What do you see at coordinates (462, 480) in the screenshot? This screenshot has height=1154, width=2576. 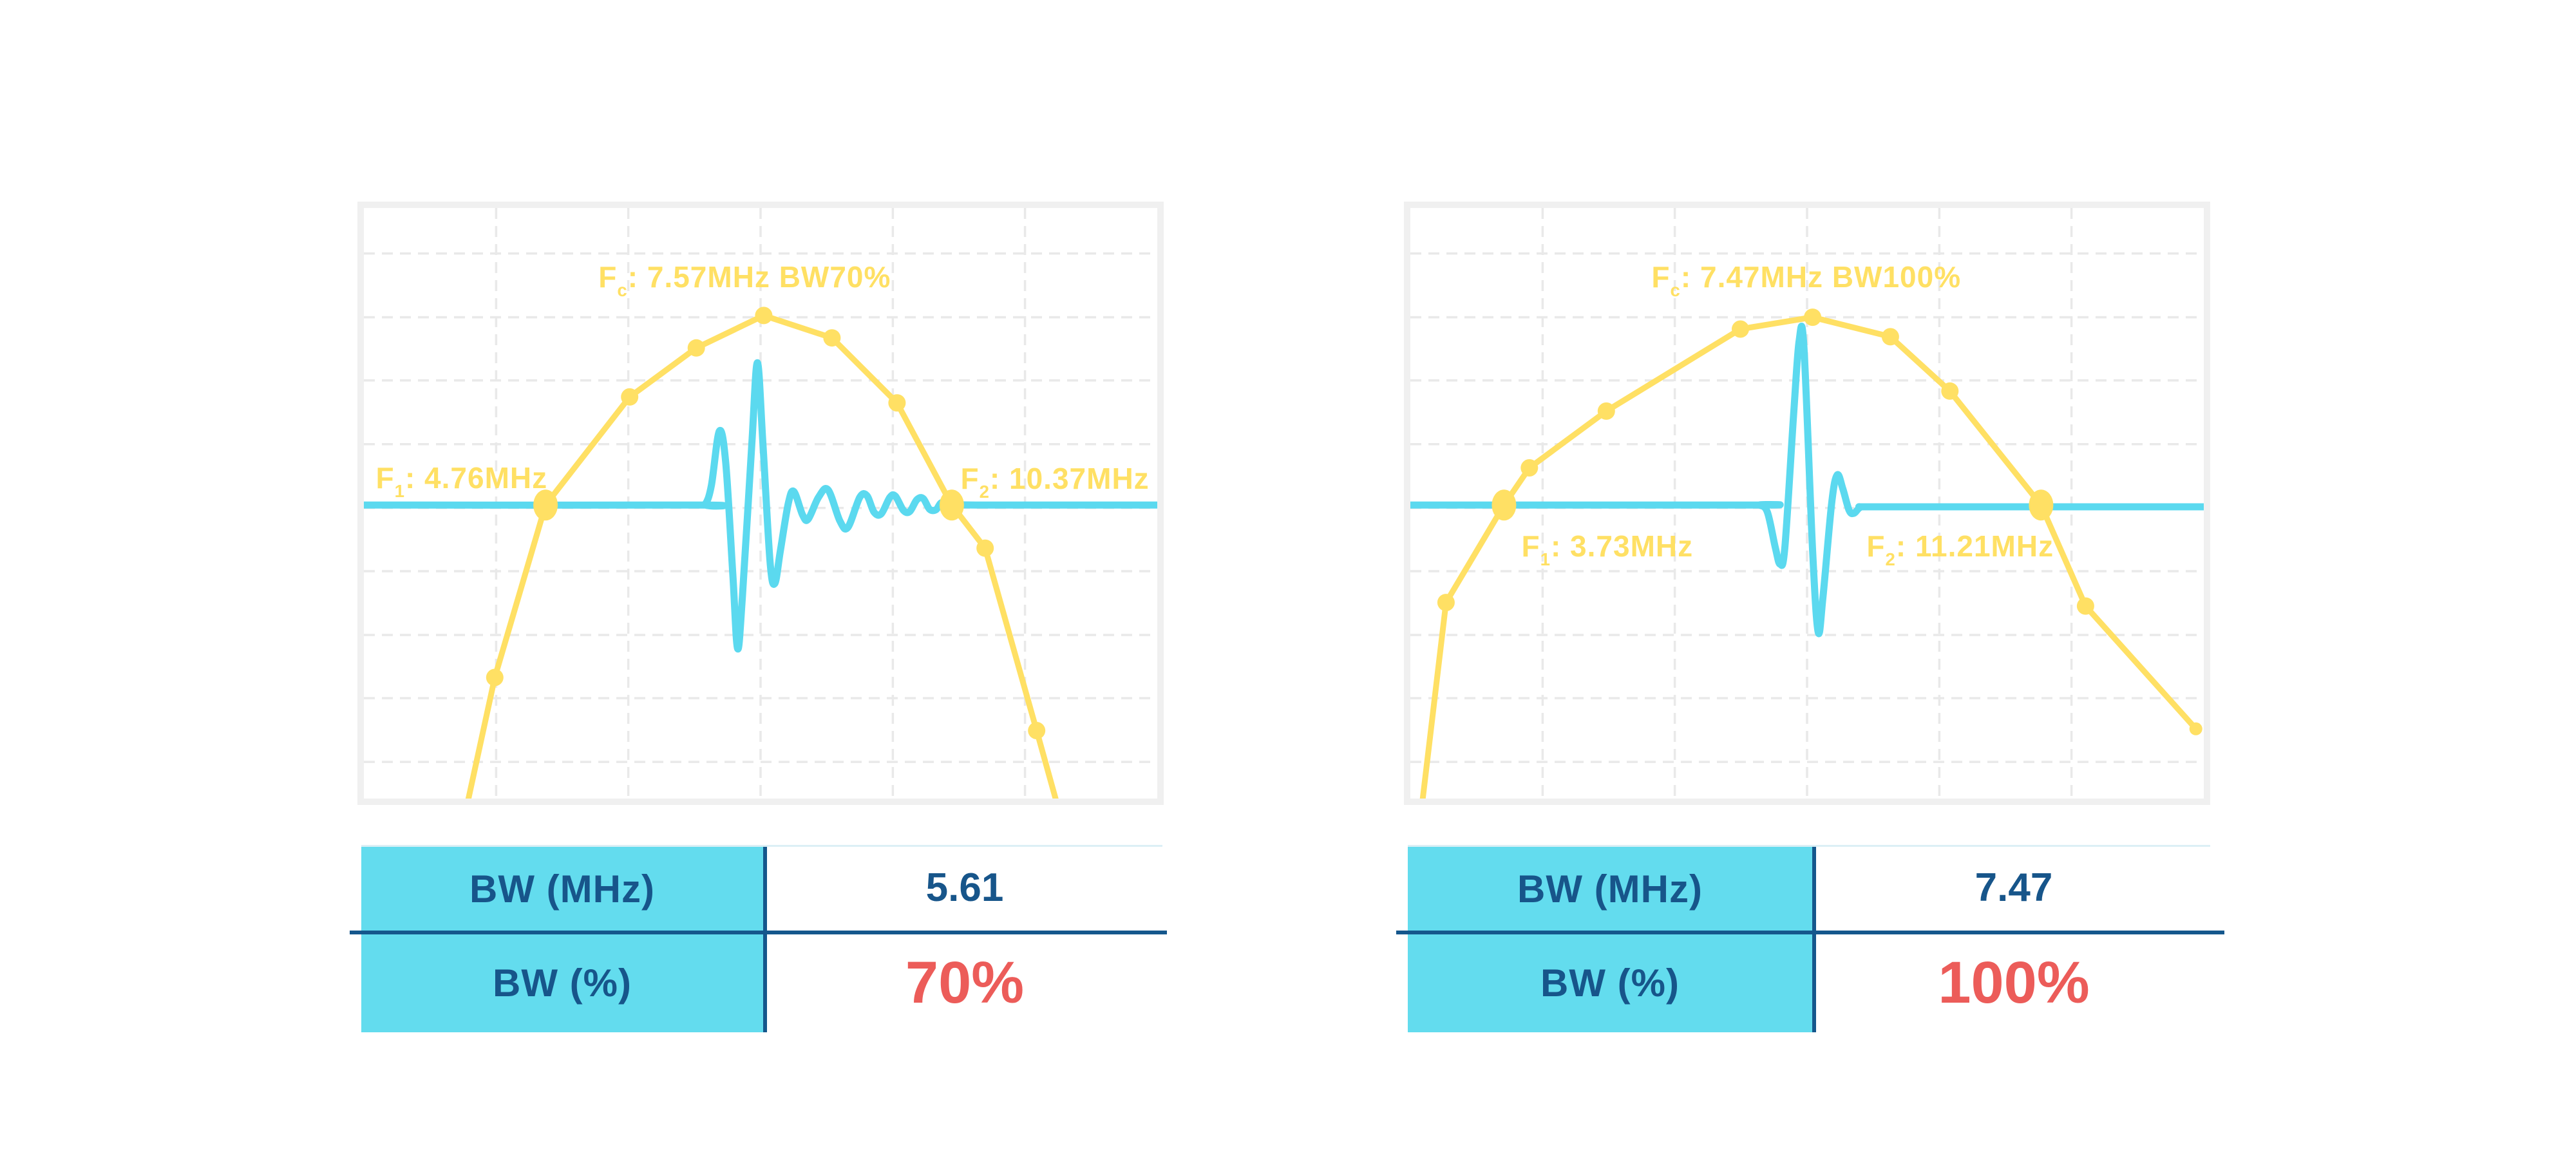 I see `f1-annotation: F1: 4.76MHz` at bounding box center [462, 480].